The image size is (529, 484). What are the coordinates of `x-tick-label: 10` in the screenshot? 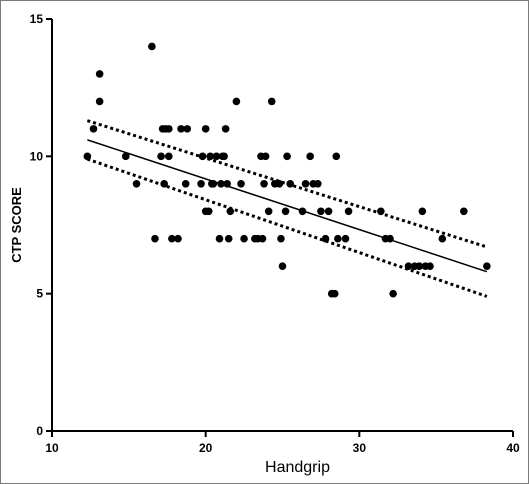 It's located at (52, 448).